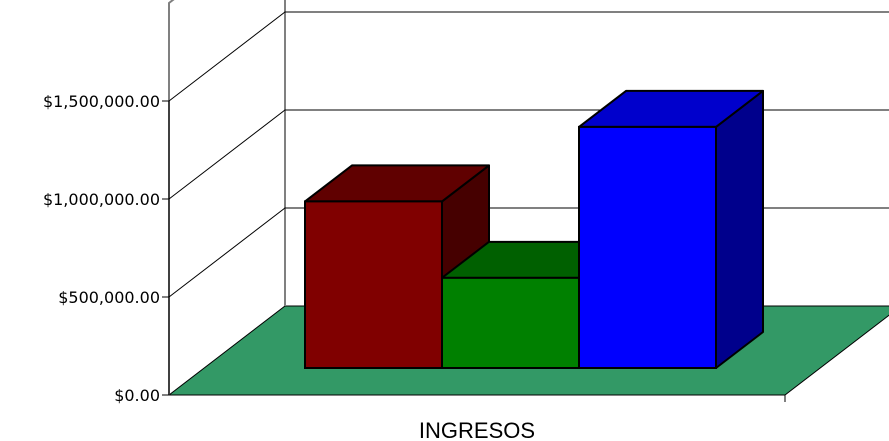  I want to click on category-labels: INGRESOS, so click(477, 429).